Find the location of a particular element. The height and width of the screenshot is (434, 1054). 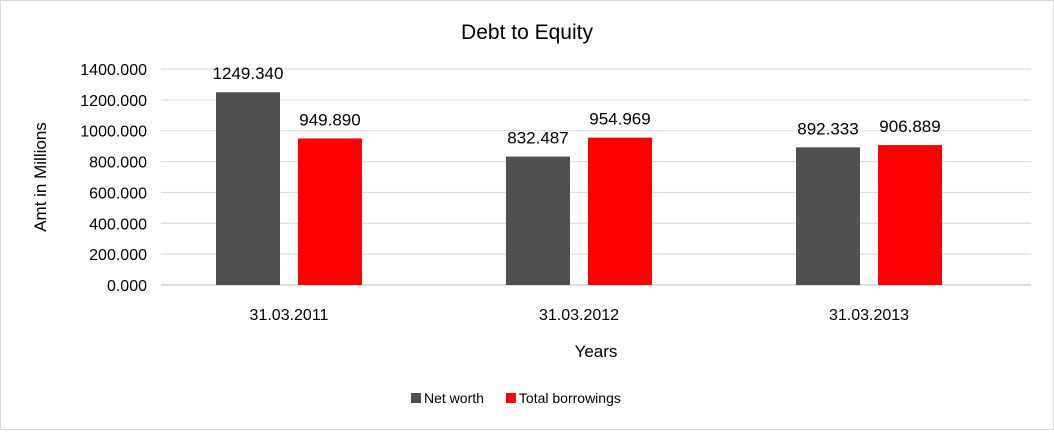

y-tick-label: 800.000 is located at coordinates (118, 163).